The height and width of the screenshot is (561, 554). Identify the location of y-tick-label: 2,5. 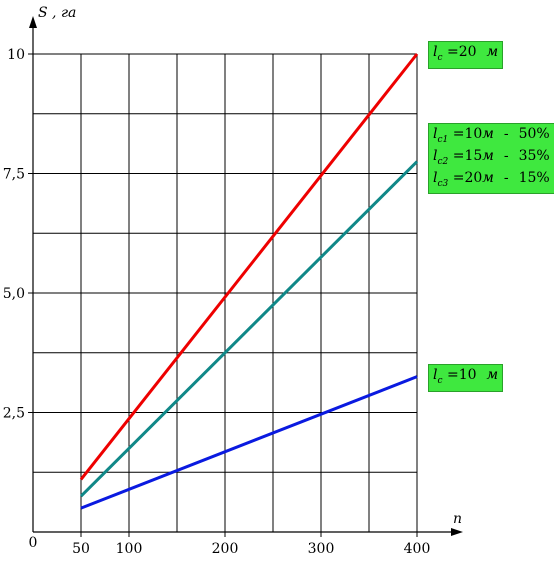
(14, 414).